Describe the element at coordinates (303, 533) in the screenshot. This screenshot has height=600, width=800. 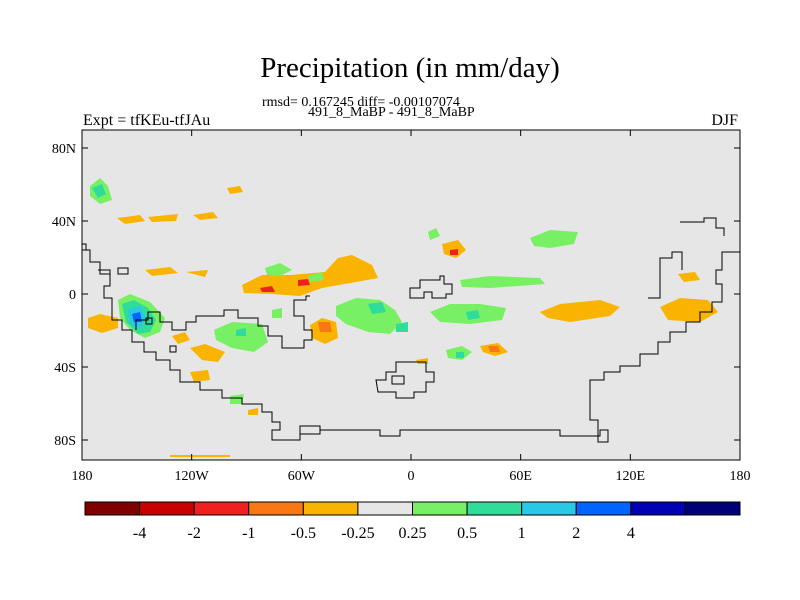
I see `colorbar-label: -0.5` at that location.